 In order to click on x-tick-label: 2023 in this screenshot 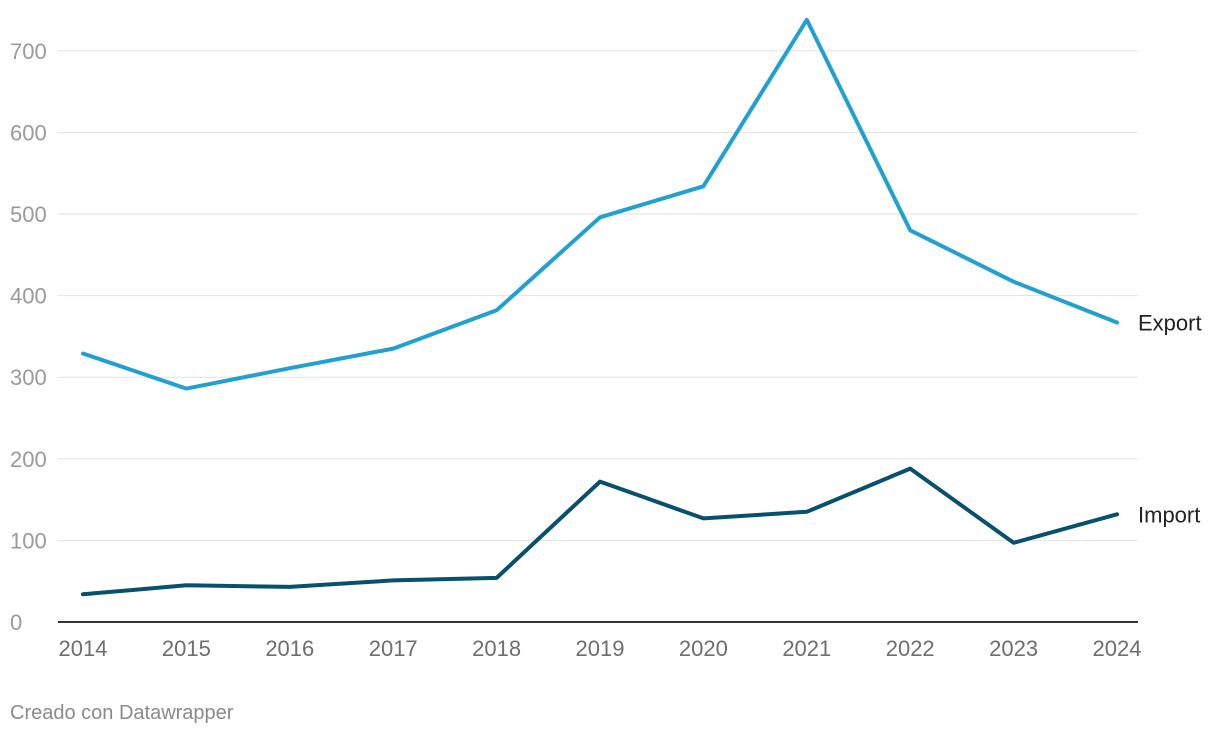, I will do `click(1013, 648)`.